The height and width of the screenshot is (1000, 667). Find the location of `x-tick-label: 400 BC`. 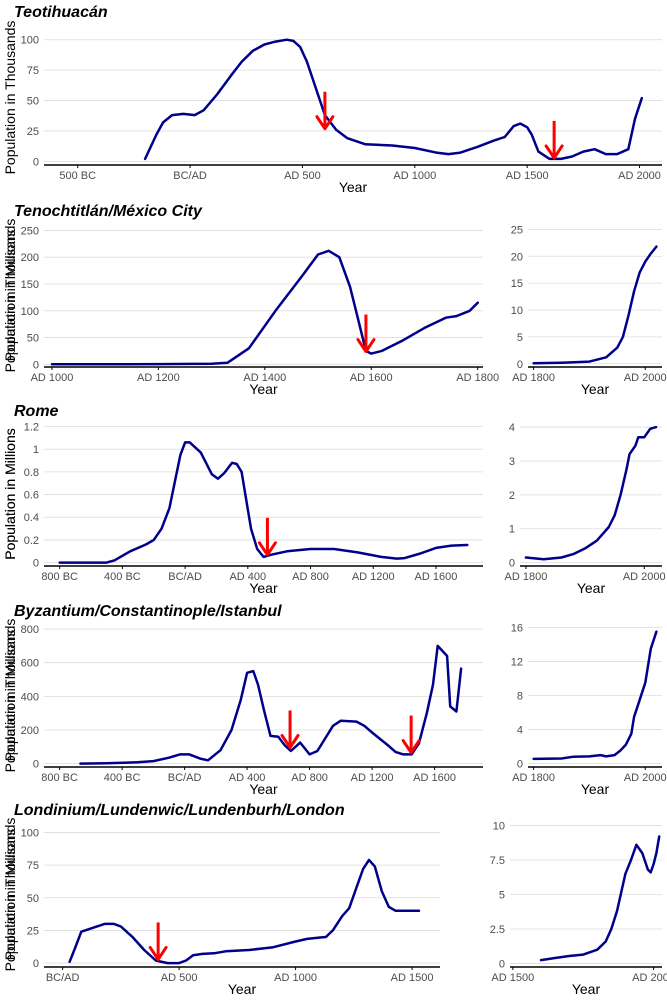

x-tick-label: 400 BC is located at coordinates (122, 577).